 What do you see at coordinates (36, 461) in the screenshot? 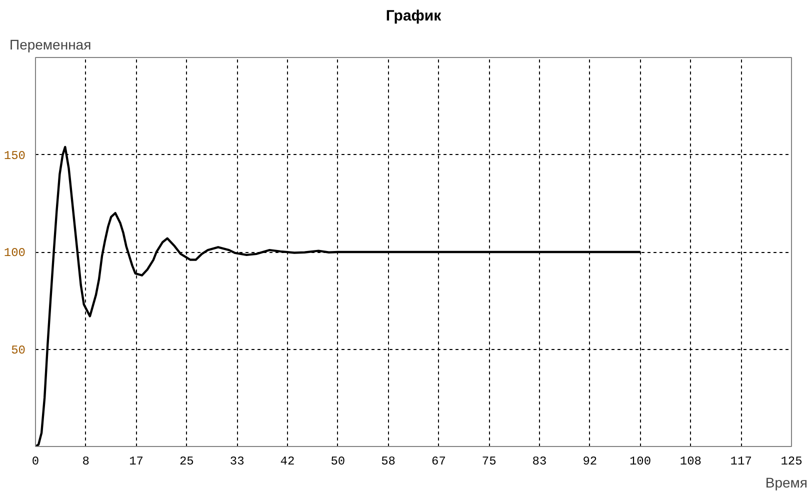
I see `x-tick-label: 0` at bounding box center [36, 461].